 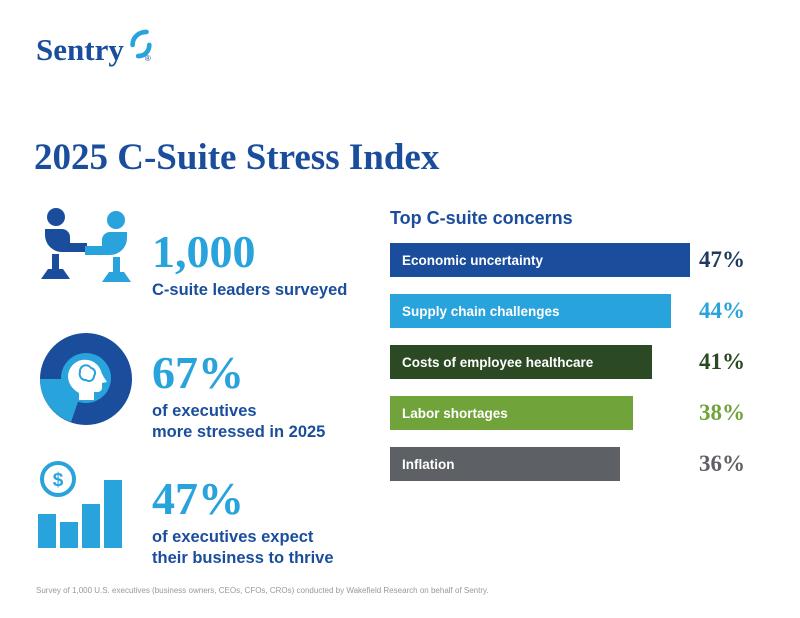 I want to click on bar-label: Supply chain challenges, so click(x=481, y=311).